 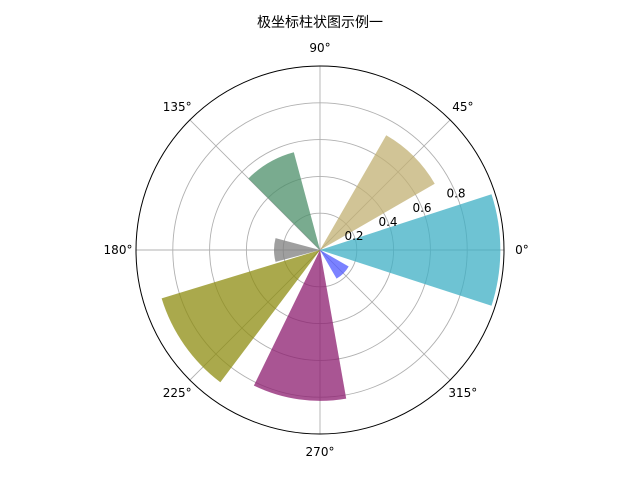 What do you see at coordinates (353, 236) in the screenshot?
I see `radial-tick-label-0: 0.2` at bounding box center [353, 236].